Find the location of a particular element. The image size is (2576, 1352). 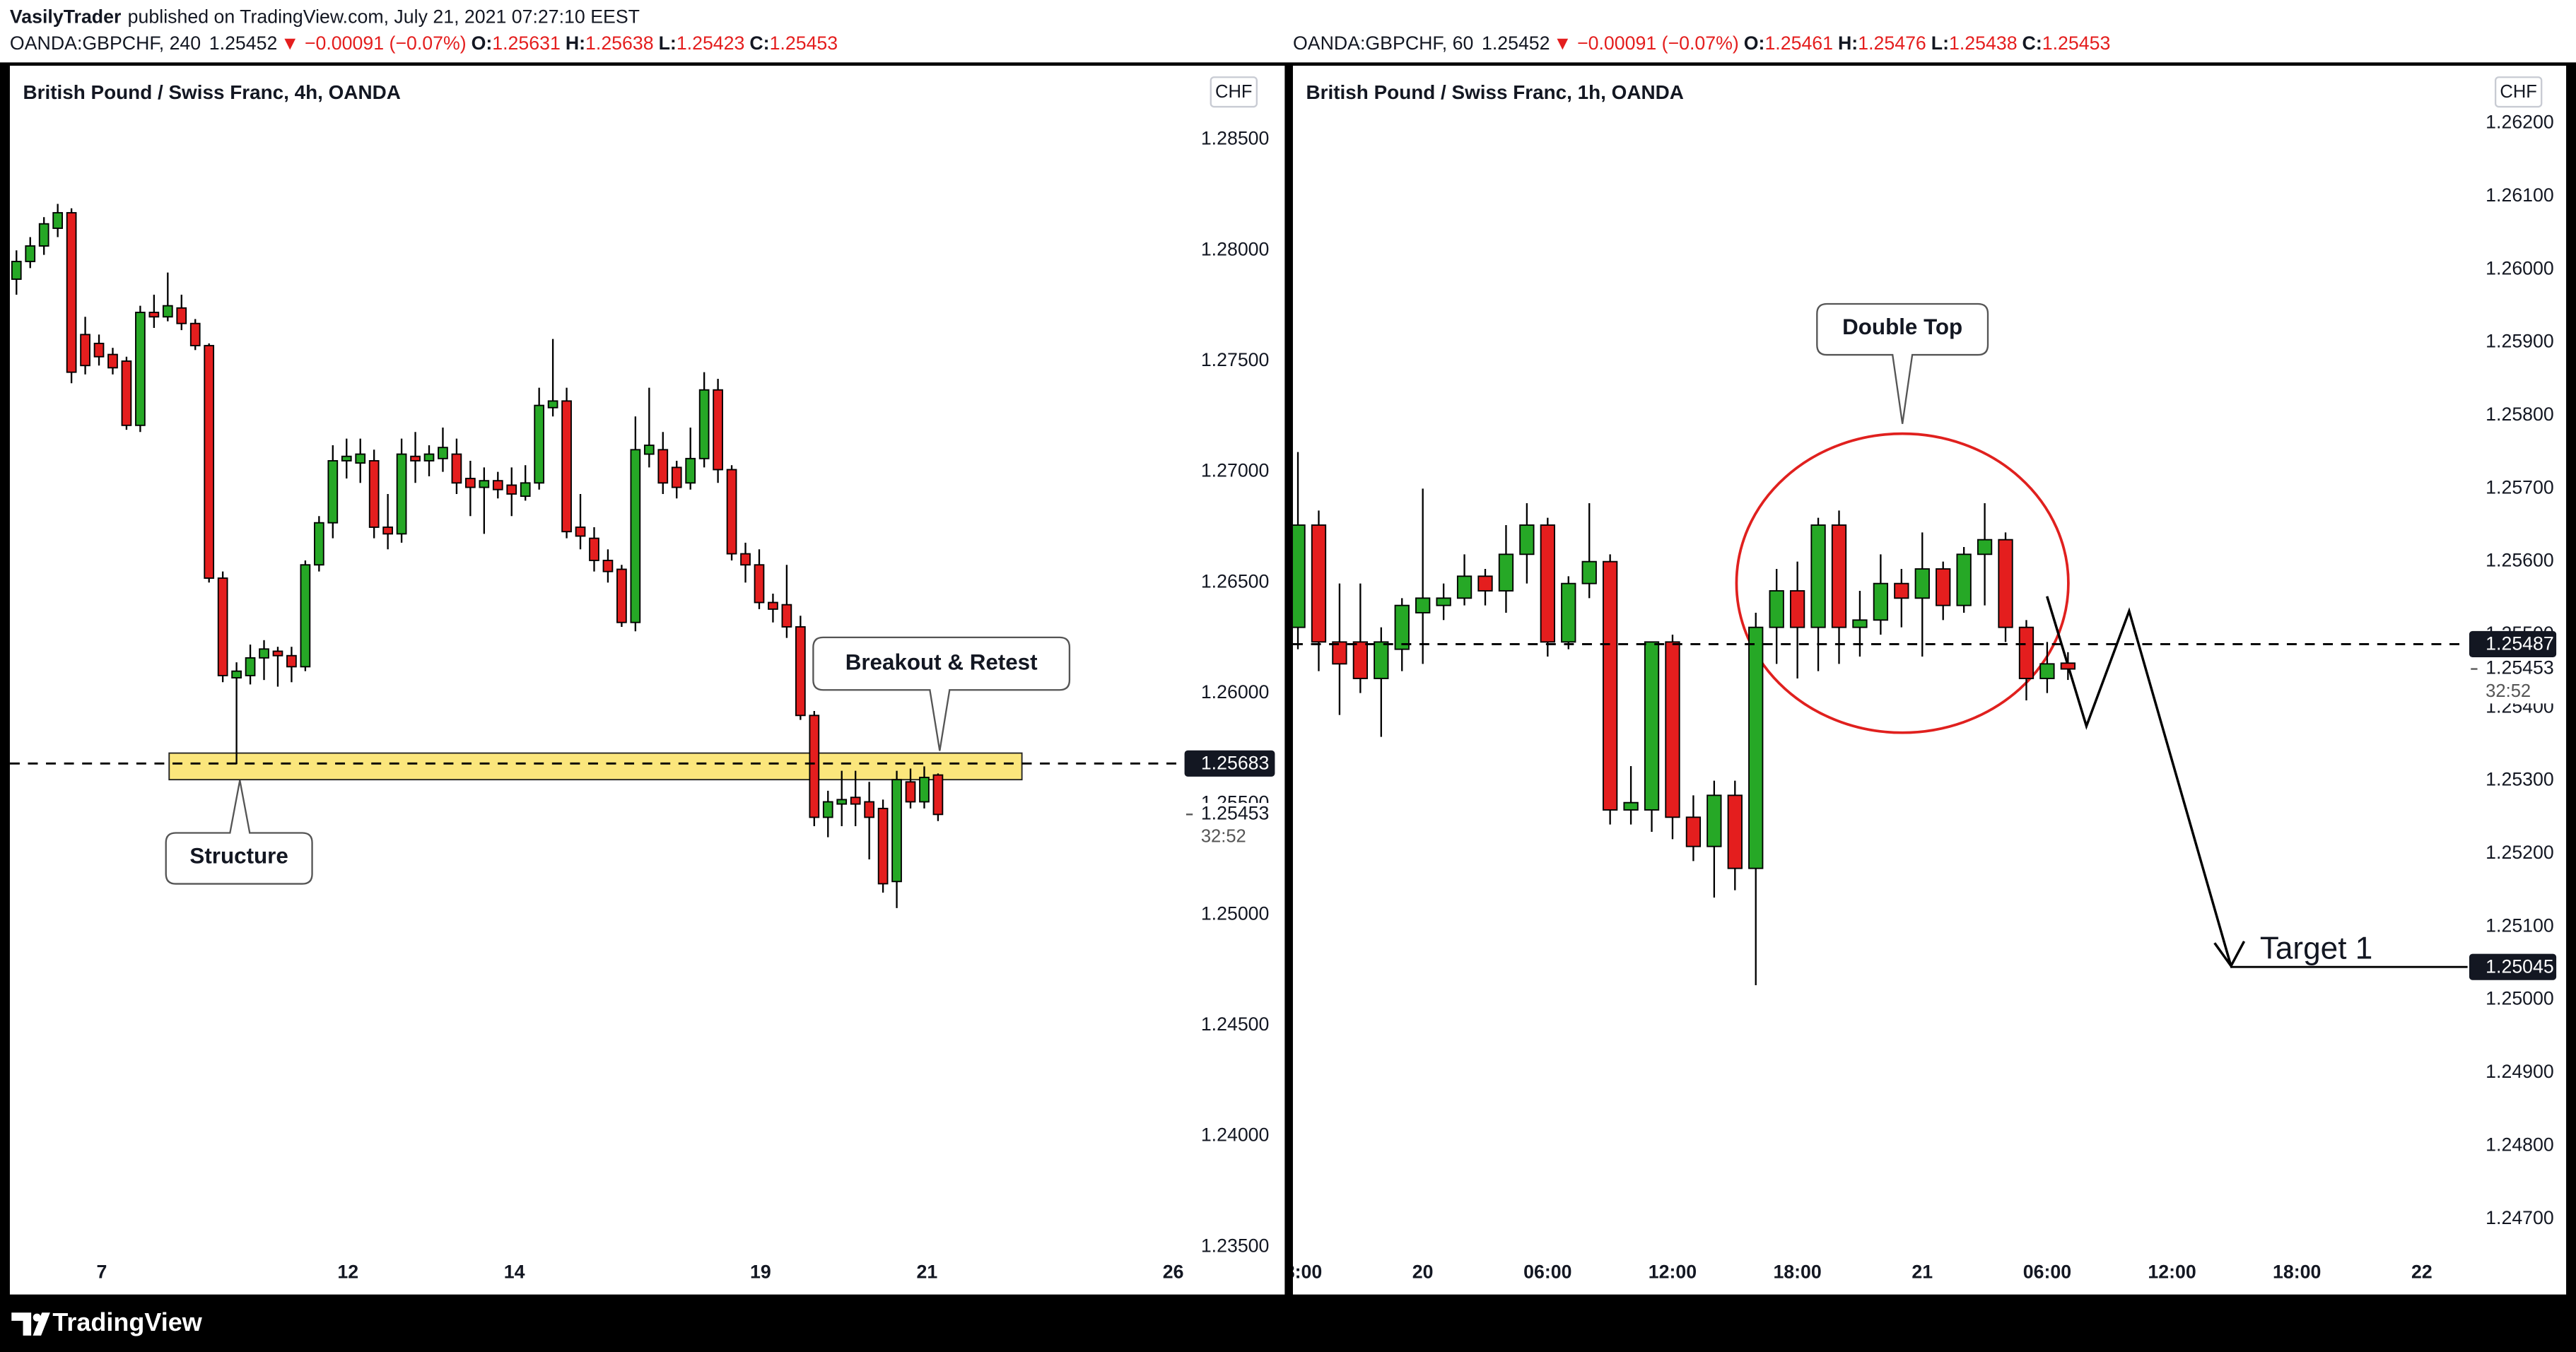

y-tick-label: 1.28500 is located at coordinates (1236, 138).